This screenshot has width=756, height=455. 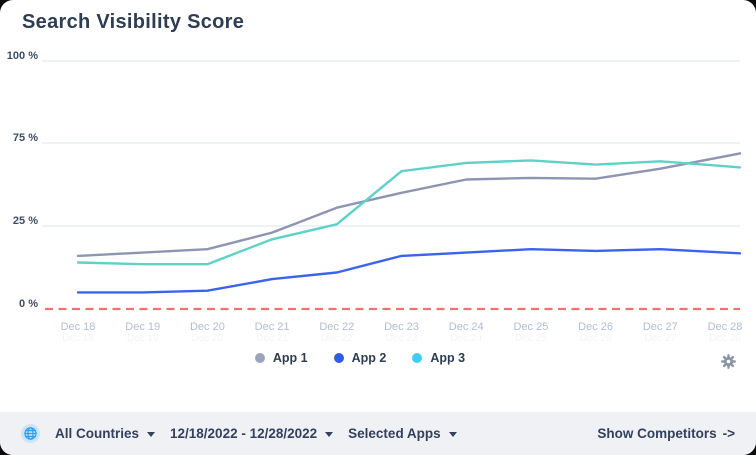 I want to click on x-axis-sublabel: Dec 21, so click(x=272, y=338).